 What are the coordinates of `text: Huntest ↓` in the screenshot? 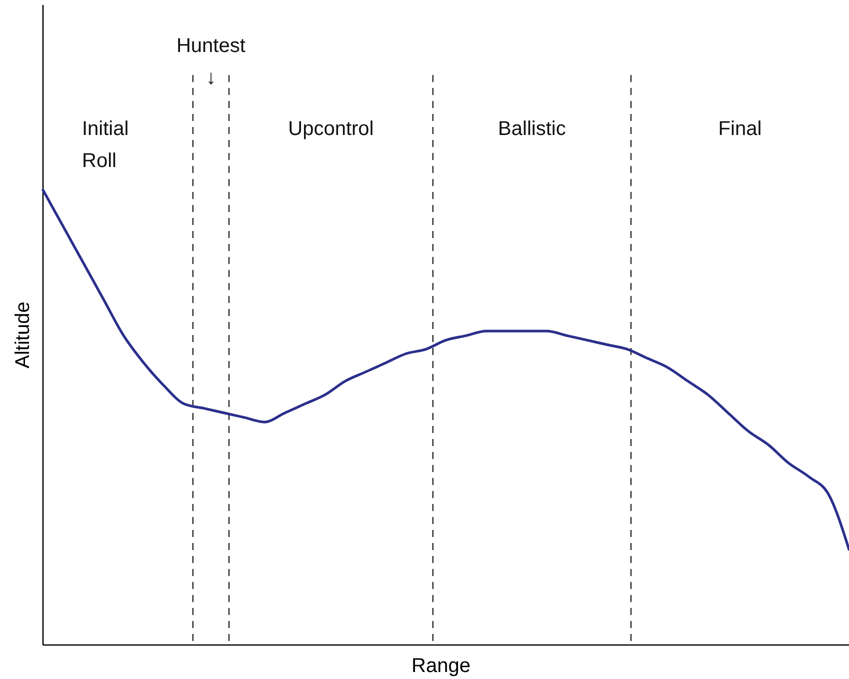 It's located at (211, 62).